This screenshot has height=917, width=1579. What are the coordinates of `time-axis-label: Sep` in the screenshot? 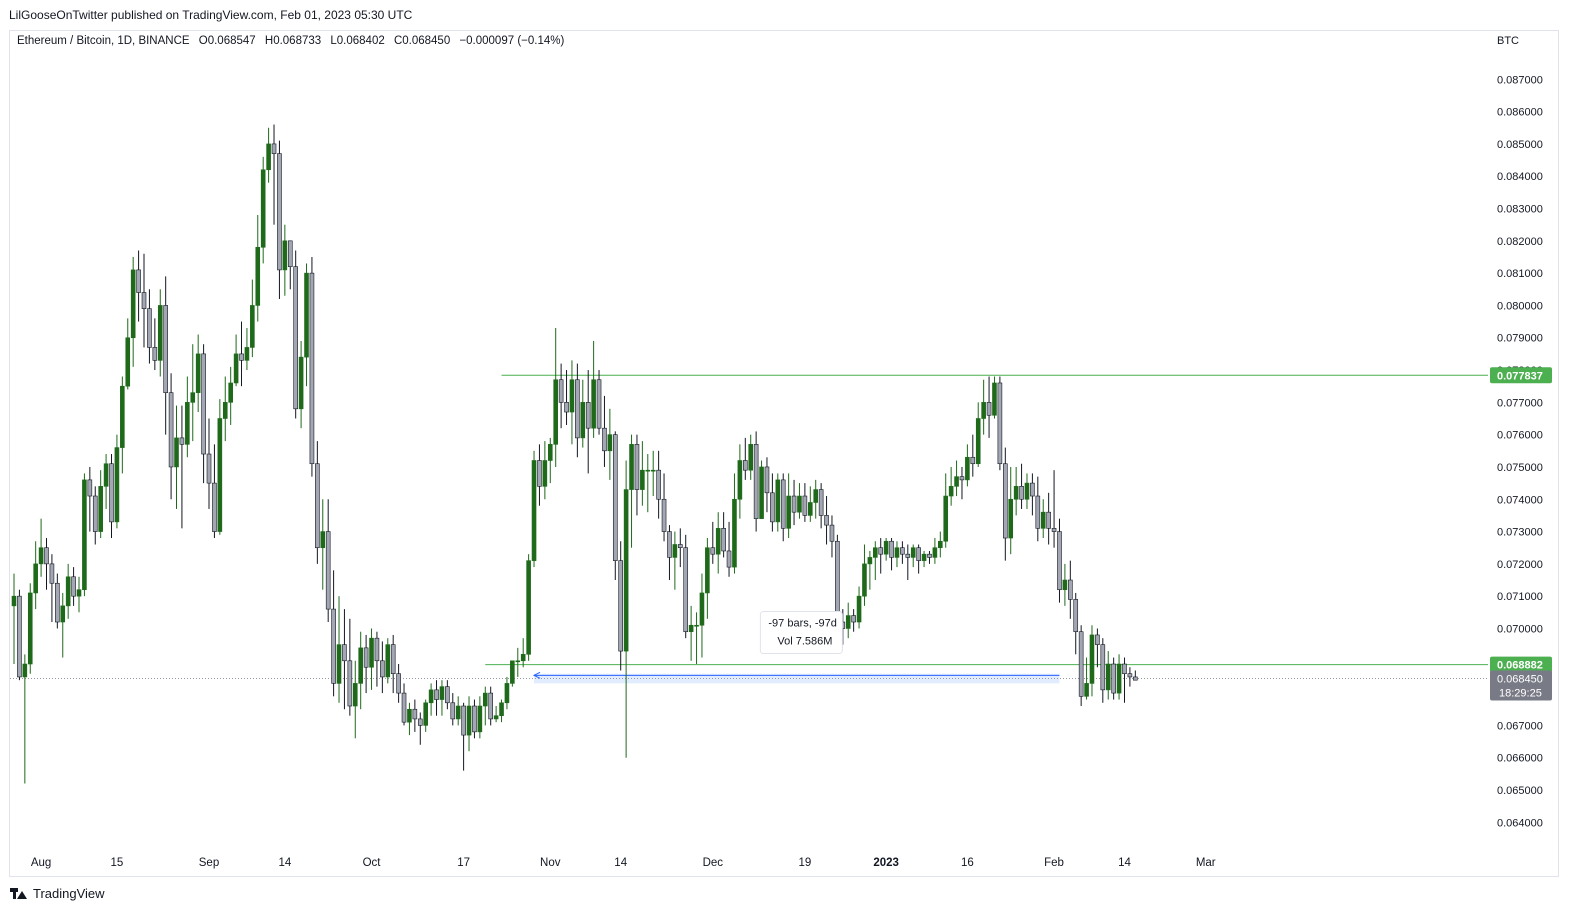 It's located at (209, 863).